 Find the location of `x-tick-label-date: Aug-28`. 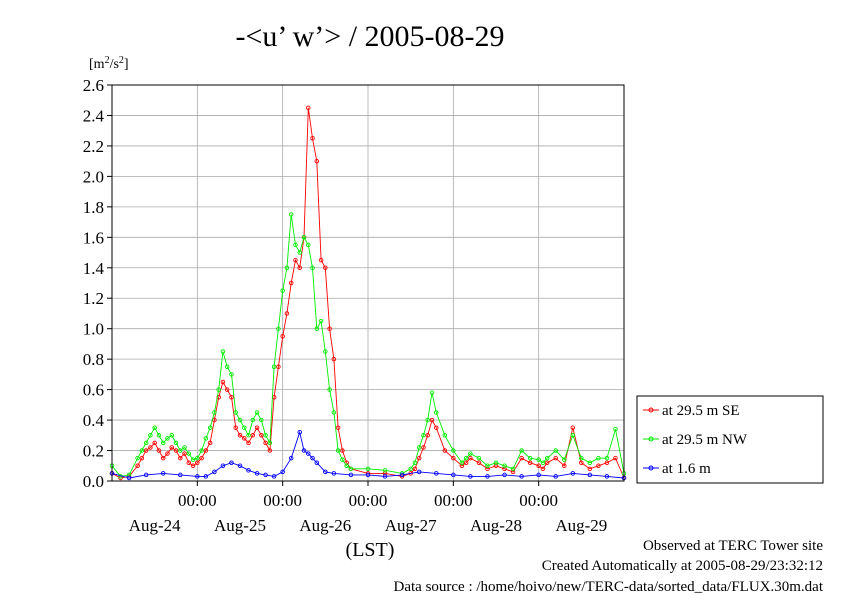

x-tick-label-date: Aug-28 is located at coordinates (496, 525).